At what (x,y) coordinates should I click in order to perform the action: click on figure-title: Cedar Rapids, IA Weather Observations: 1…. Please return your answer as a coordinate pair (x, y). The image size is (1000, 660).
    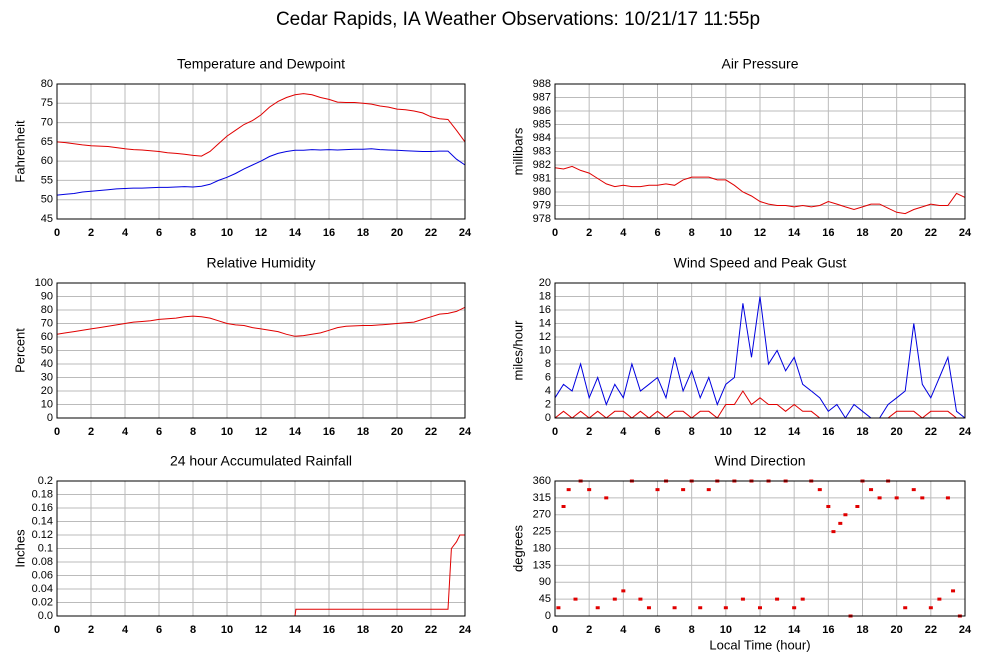
    Looking at the image, I should click on (518, 19).